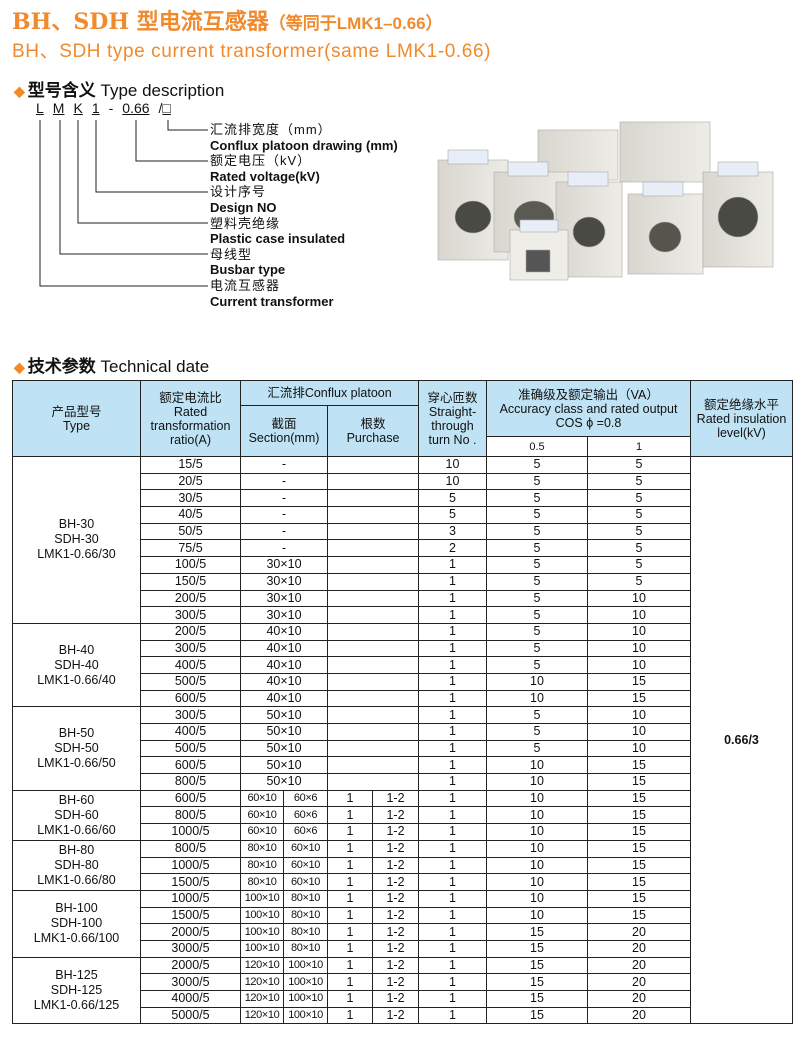 Image resolution: width=802 pixels, height=1042 pixels. I want to click on model-name: LMK1-0.66/40, so click(76, 679).